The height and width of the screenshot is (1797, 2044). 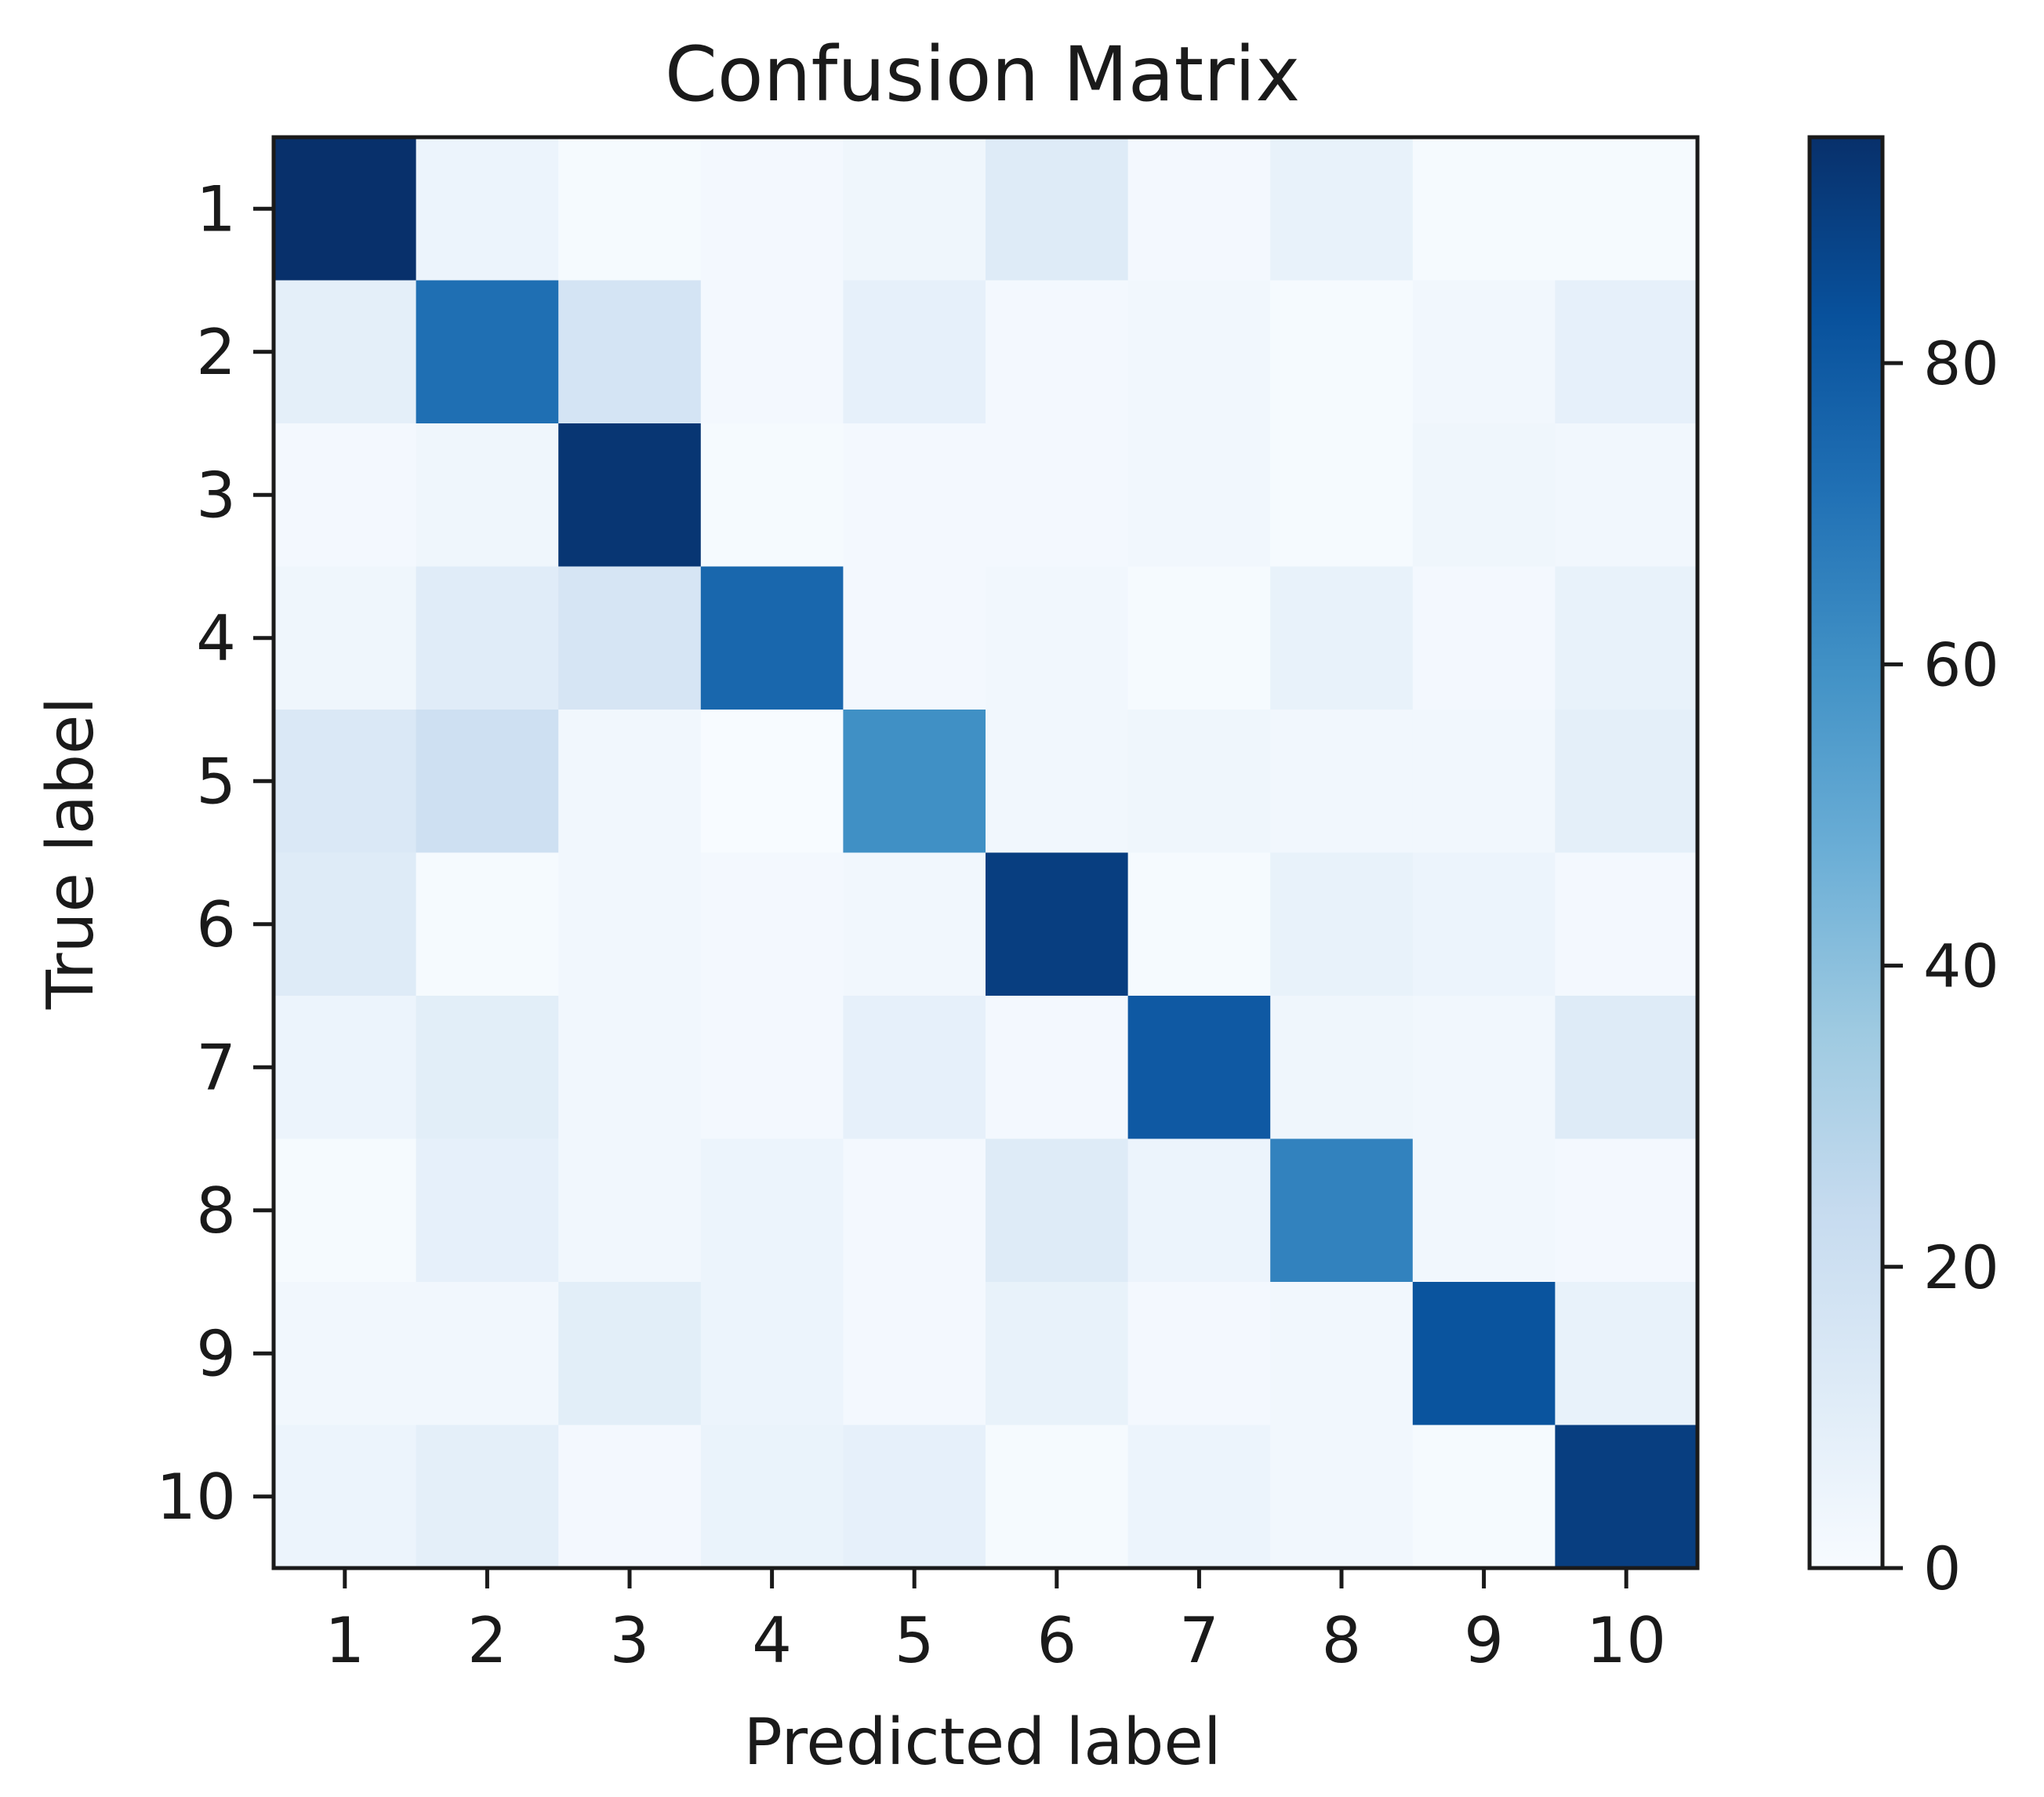 I want to click on x-tick-label: 8, so click(x=1342, y=1641).